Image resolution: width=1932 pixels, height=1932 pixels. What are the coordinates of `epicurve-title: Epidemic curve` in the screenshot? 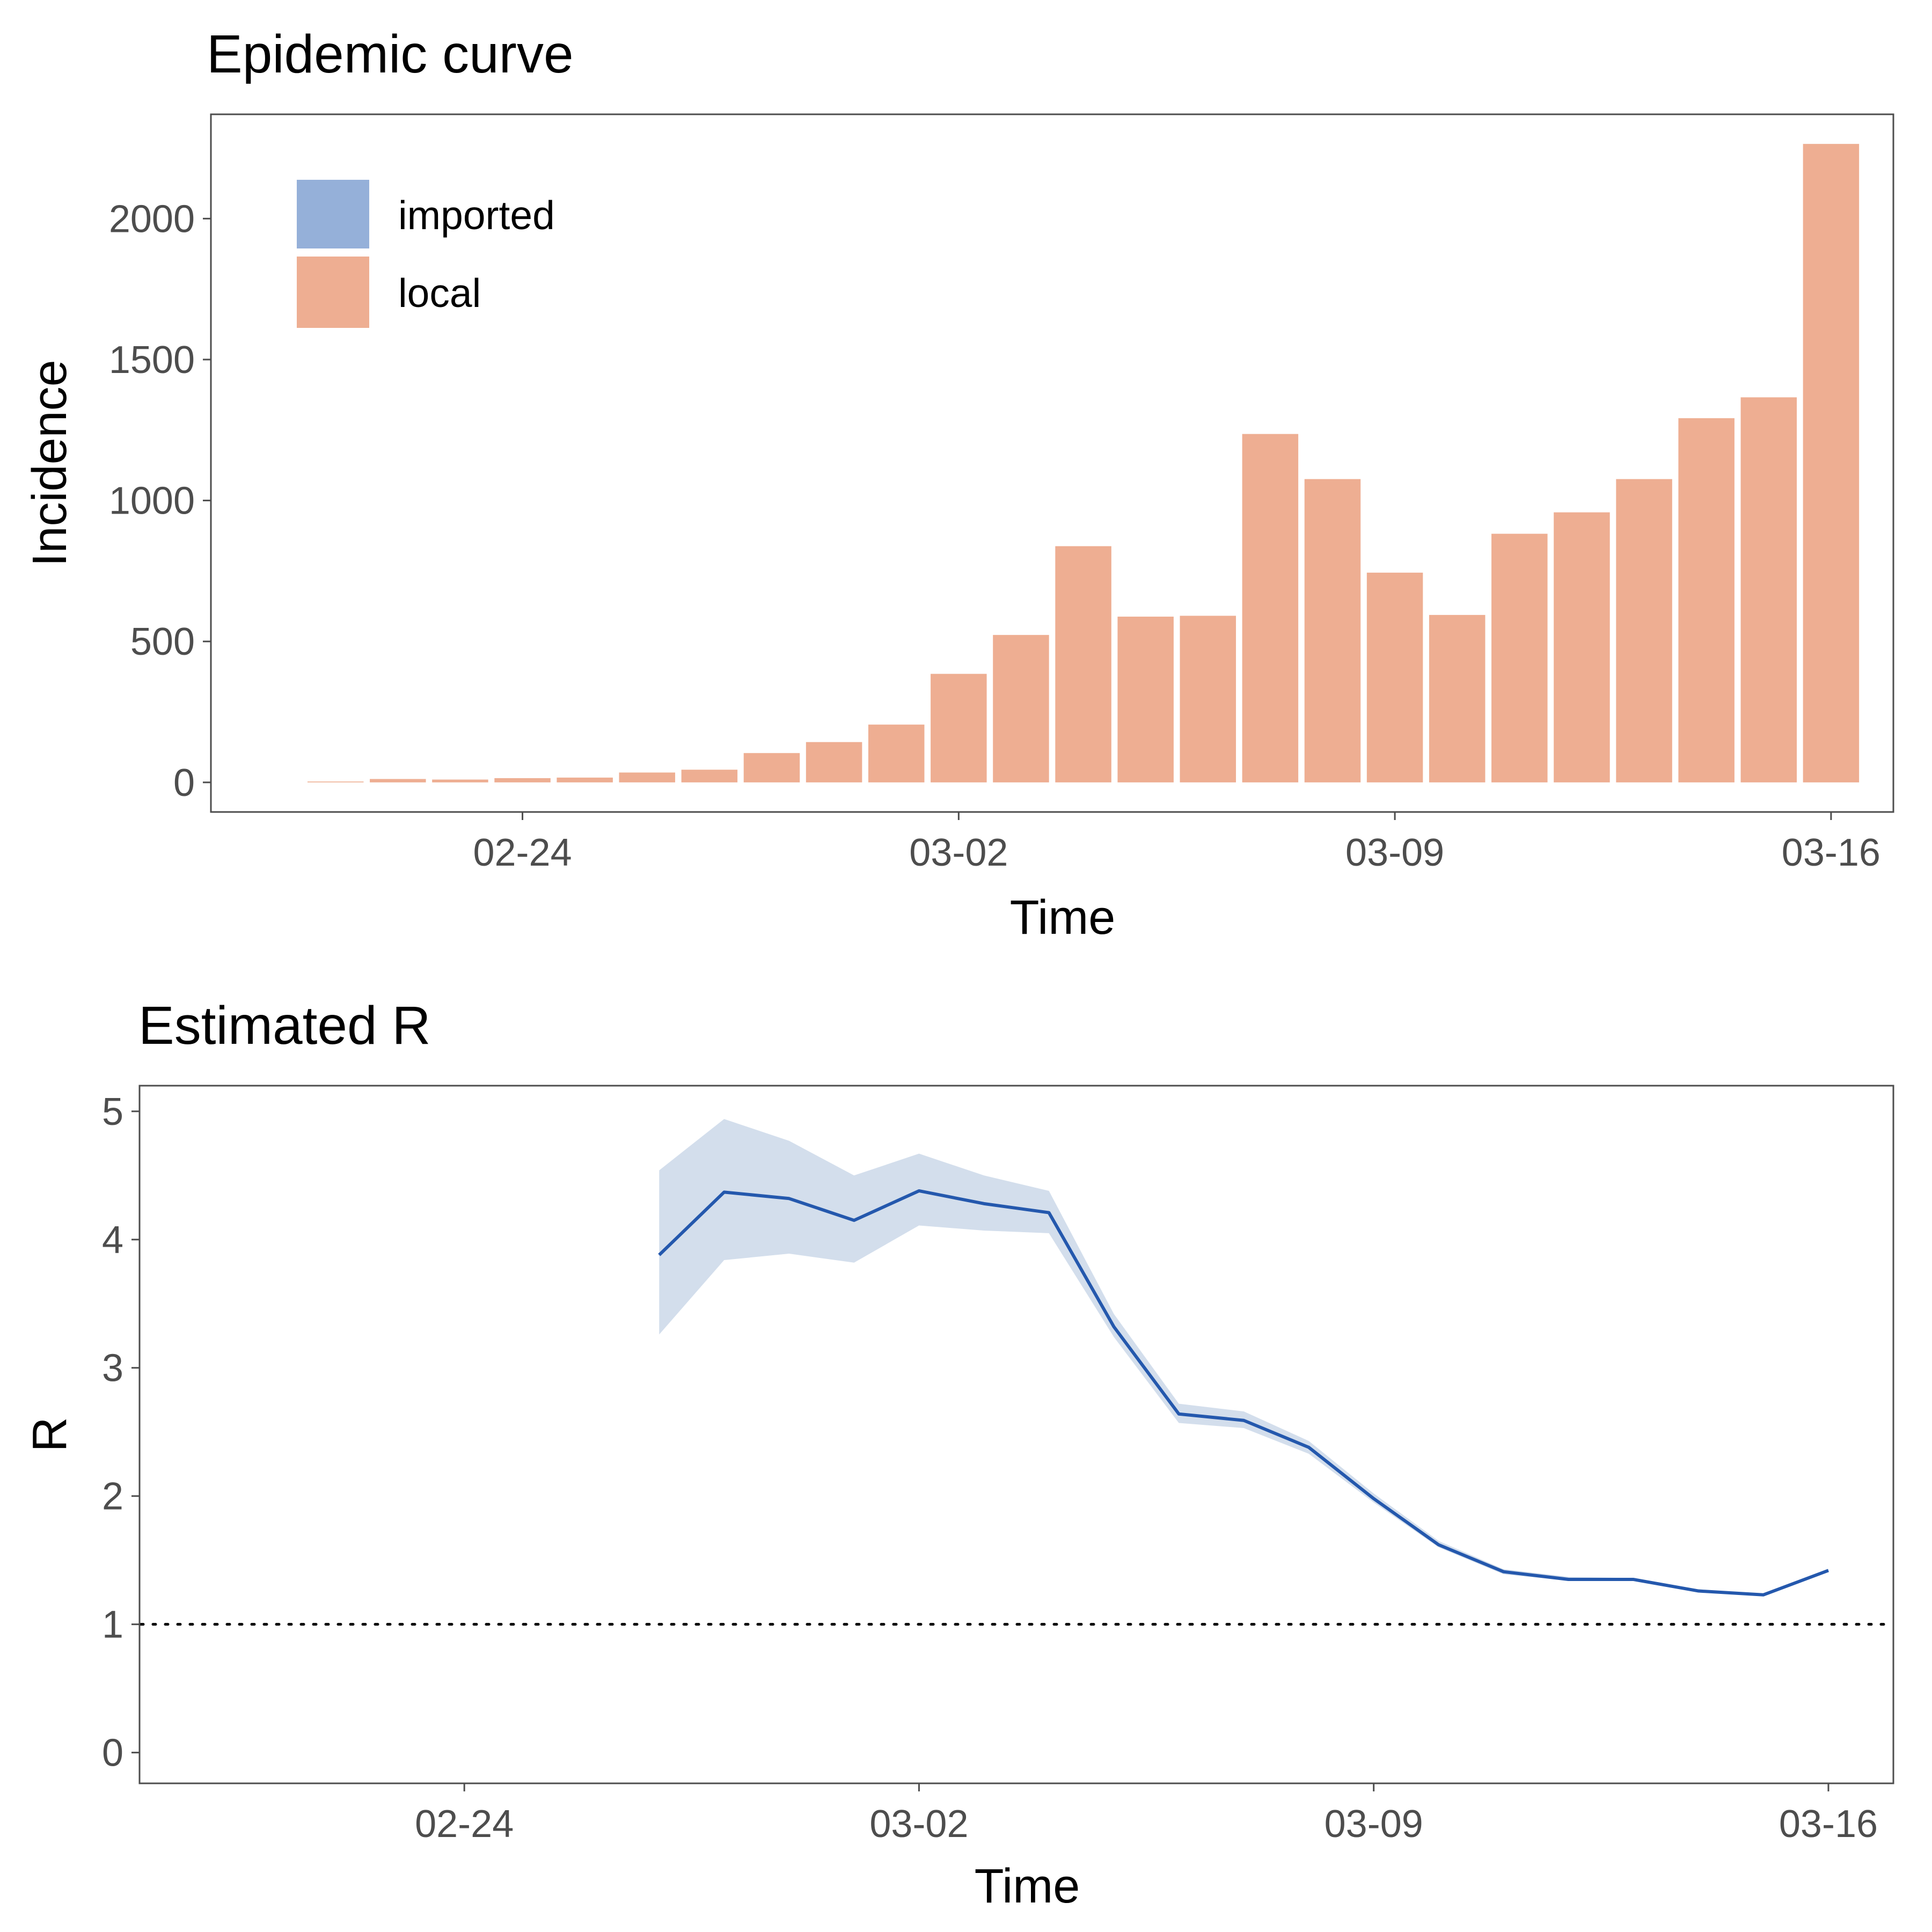 It's located at (390, 54).